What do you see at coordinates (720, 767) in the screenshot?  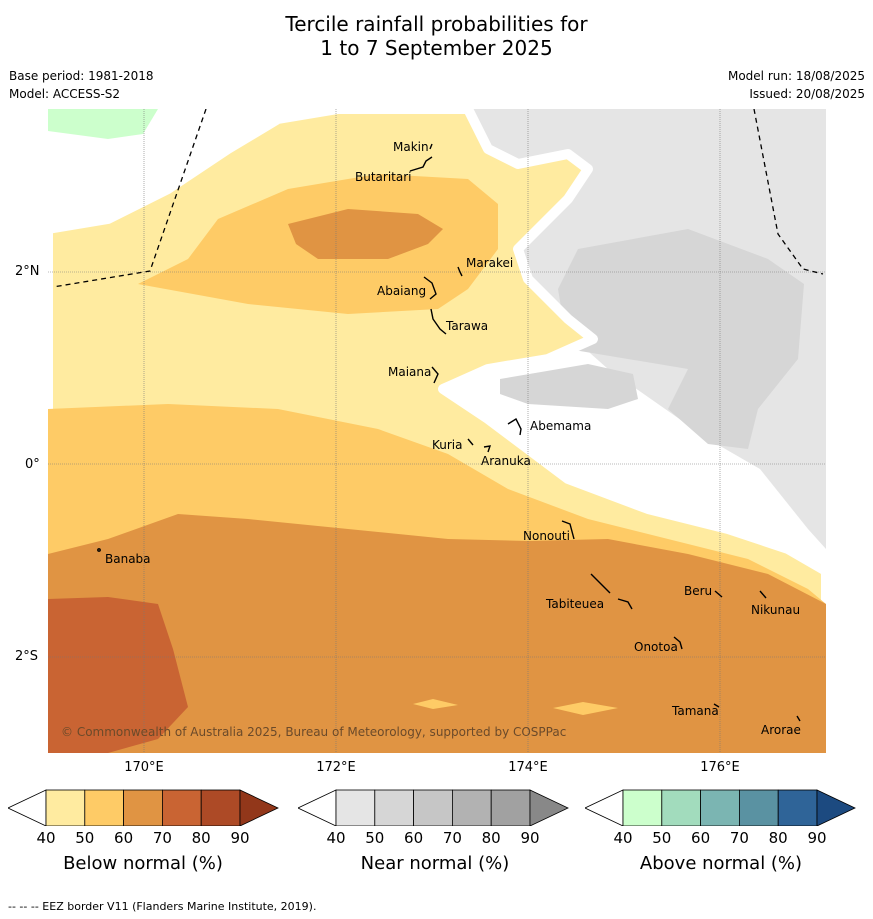 I see `lon-label-176: 176°E` at bounding box center [720, 767].